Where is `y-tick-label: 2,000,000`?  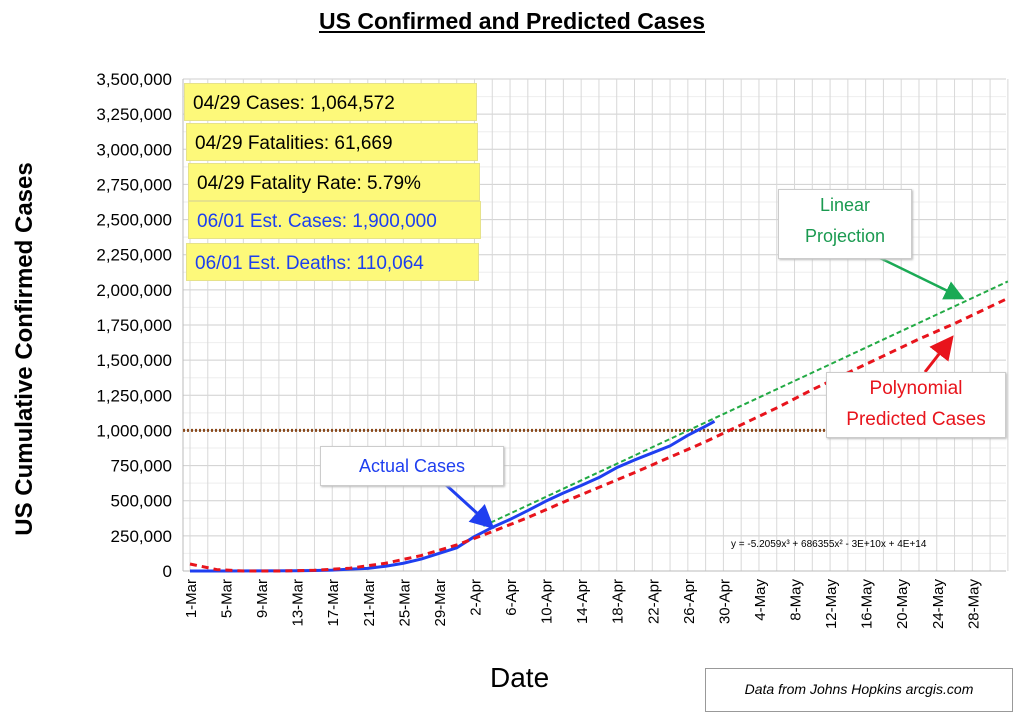
y-tick-label: 2,000,000 is located at coordinates (134, 290).